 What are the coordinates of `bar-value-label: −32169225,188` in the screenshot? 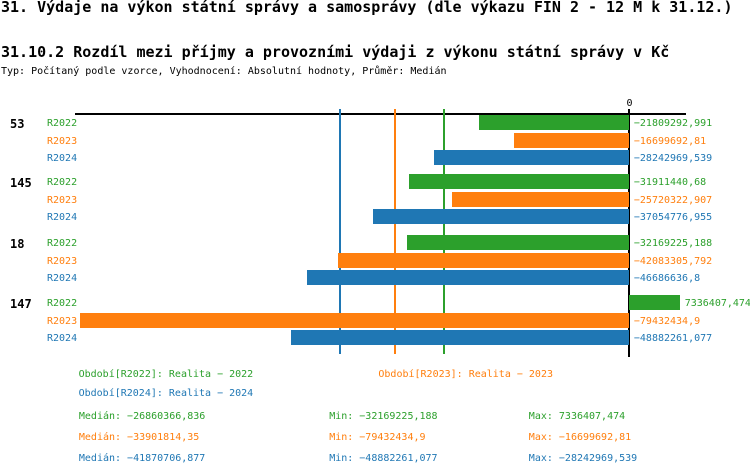 It's located at (673, 243).